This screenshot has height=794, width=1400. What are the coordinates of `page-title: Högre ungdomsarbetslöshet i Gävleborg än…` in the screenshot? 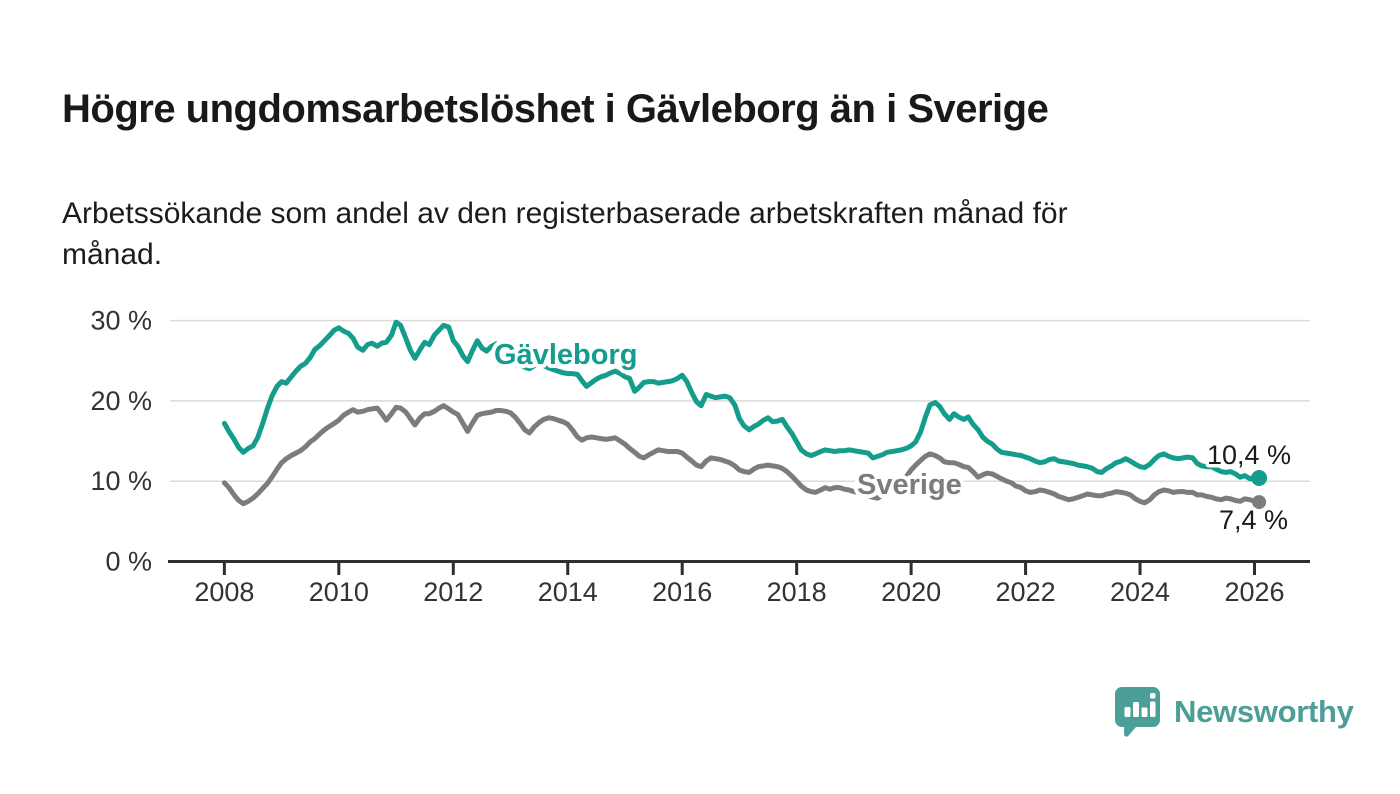 It's located at (555, 108).